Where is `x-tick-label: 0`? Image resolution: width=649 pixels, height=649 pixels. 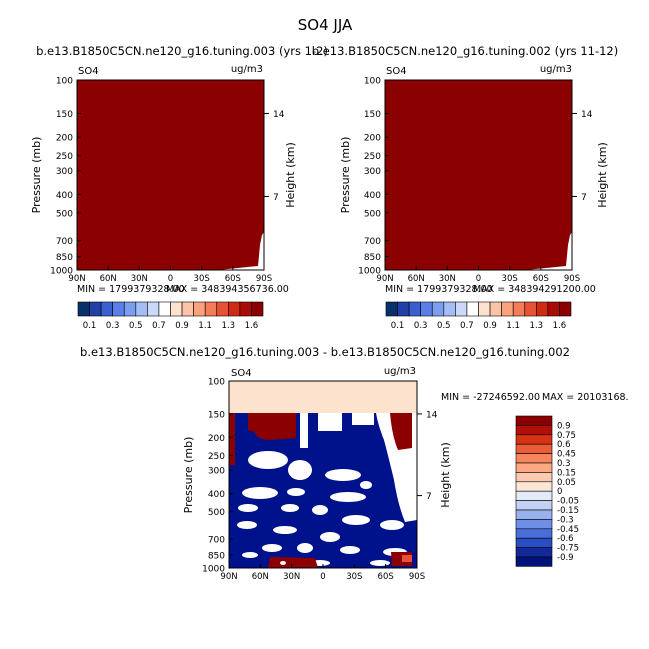
x-tick-label: 0 is located at coordinates (322, 577).